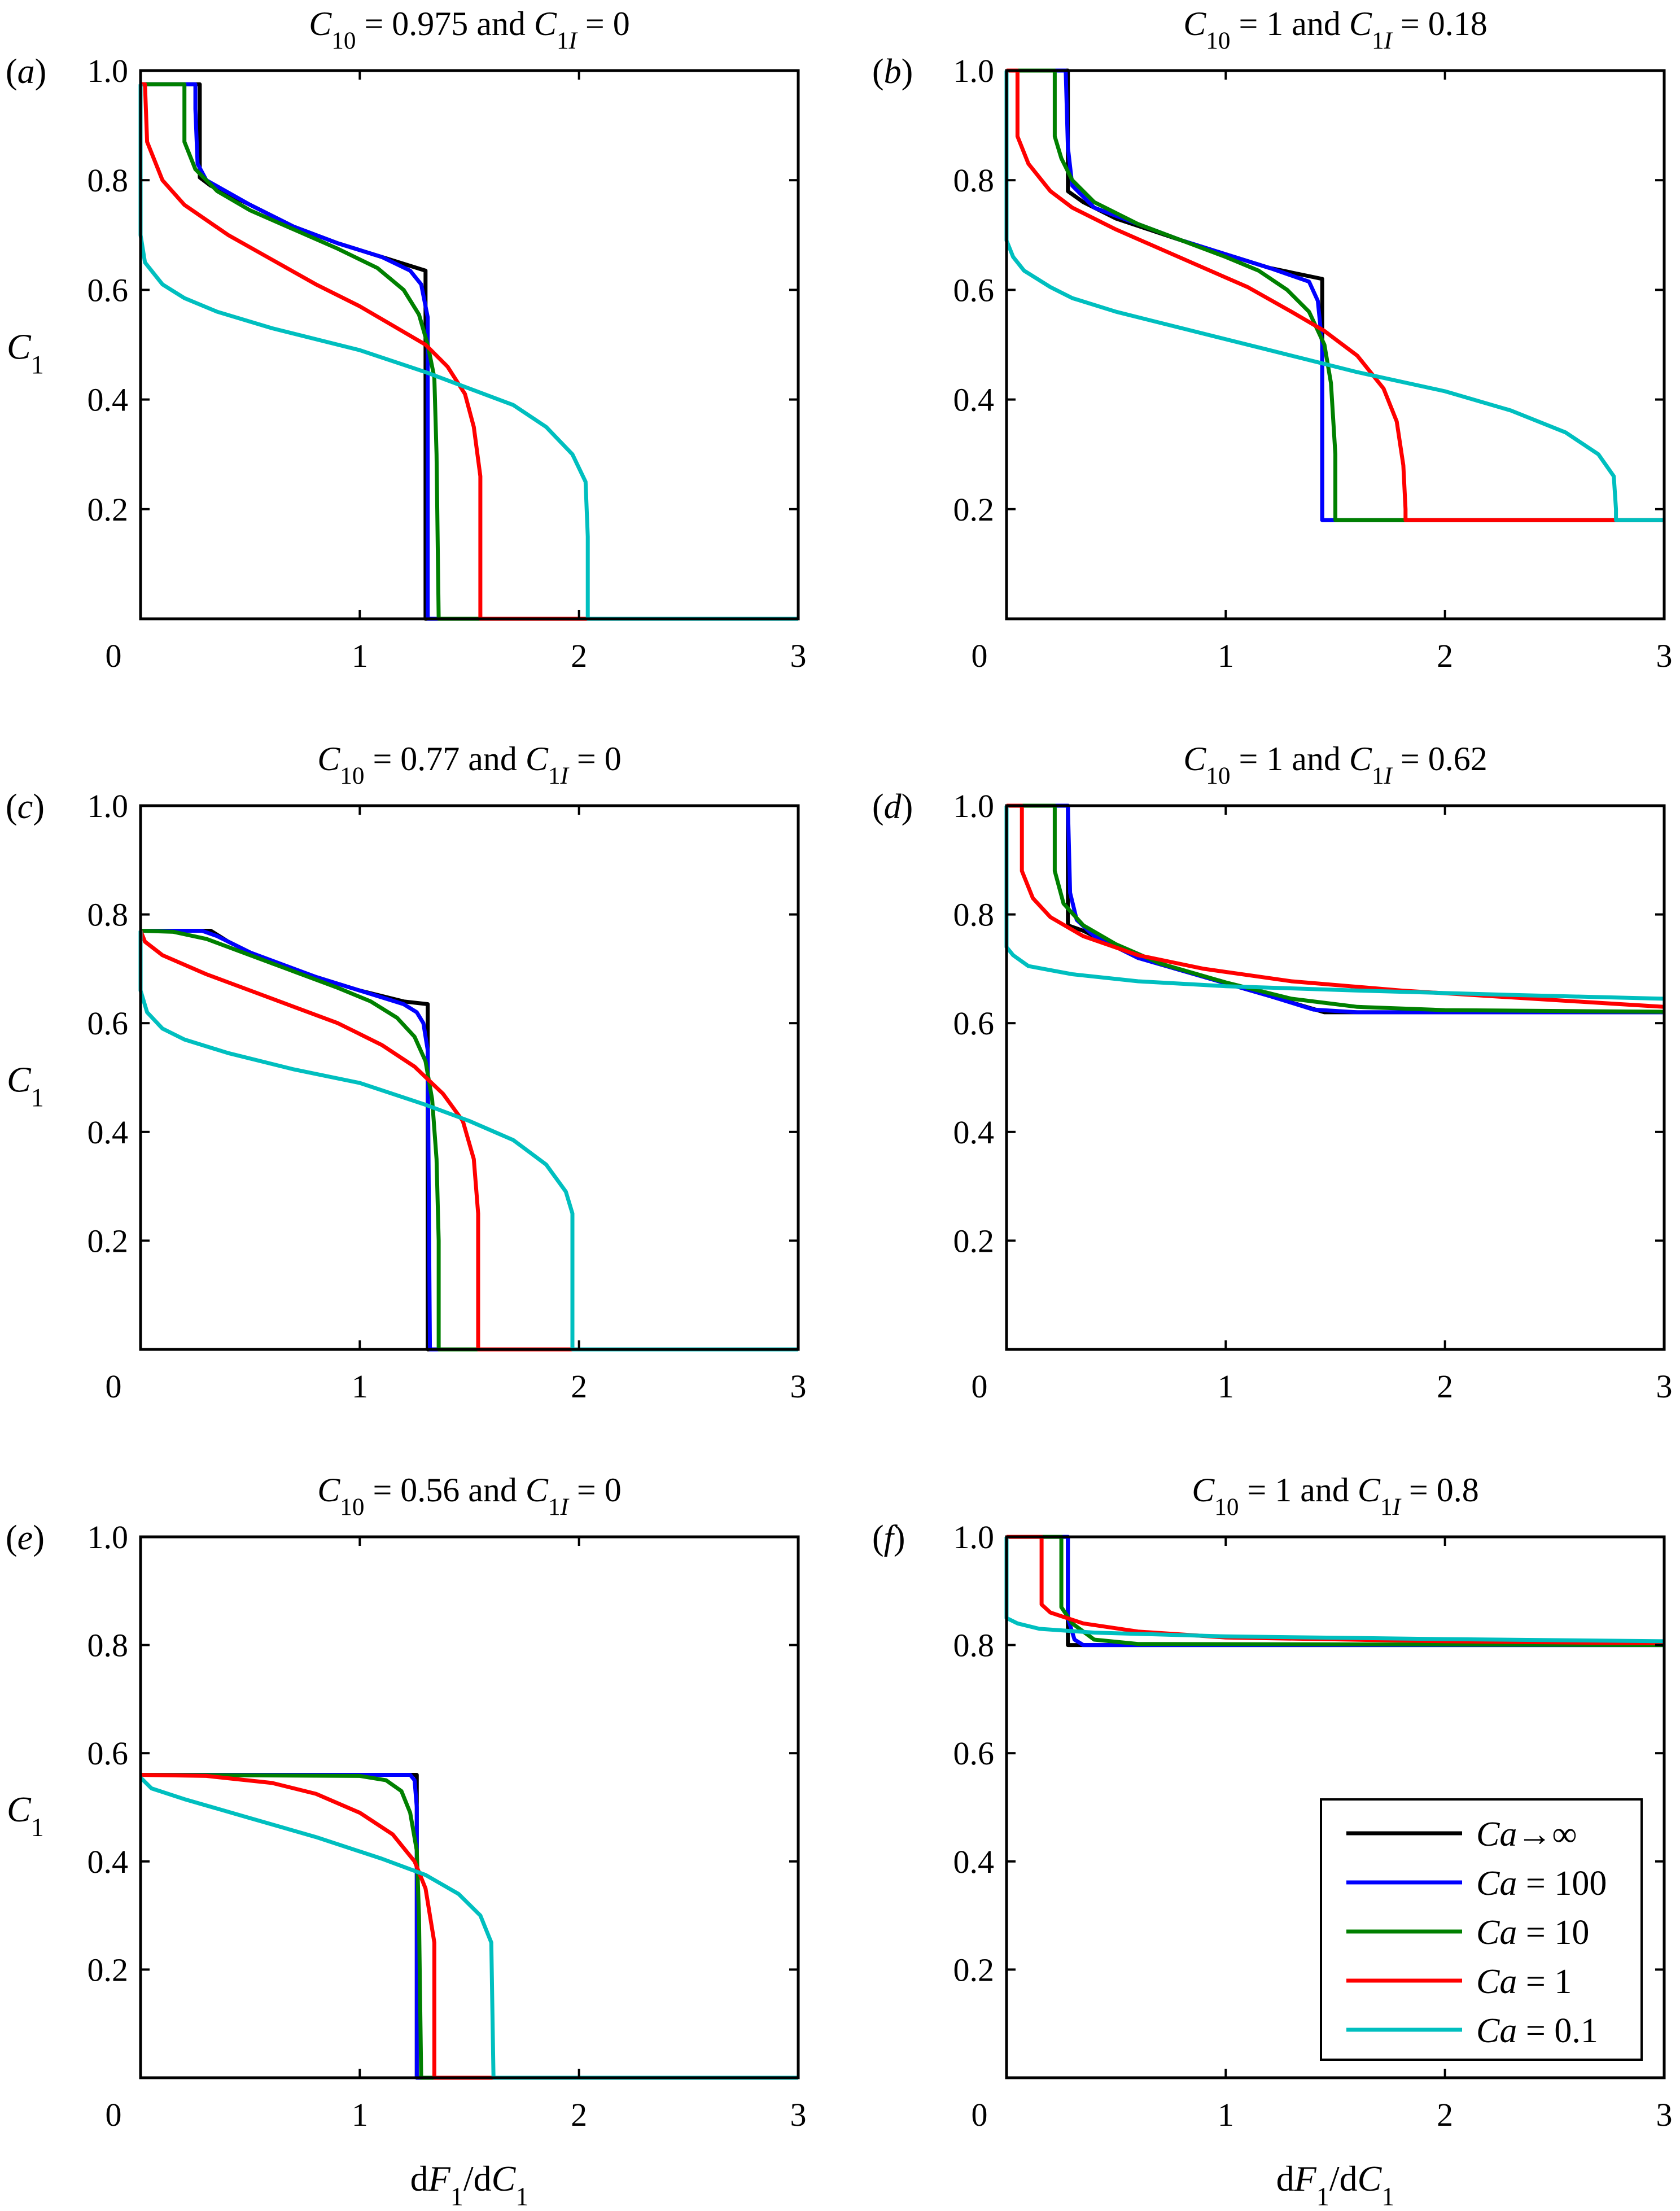  What do you see at coordinates (888, 1538) in the screenshot?
I see `panel-label: (f)` at bounding box center [888, 1538].